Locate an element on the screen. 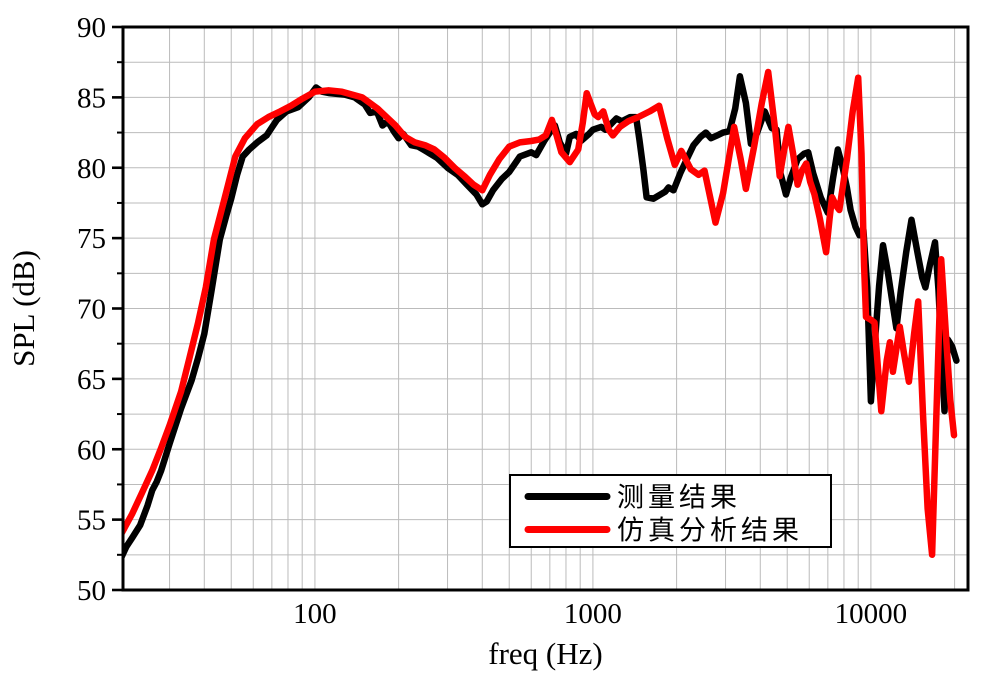 The width and height of the screenshot is (1006, 676). legend-box is located at coordinates (670, 511).